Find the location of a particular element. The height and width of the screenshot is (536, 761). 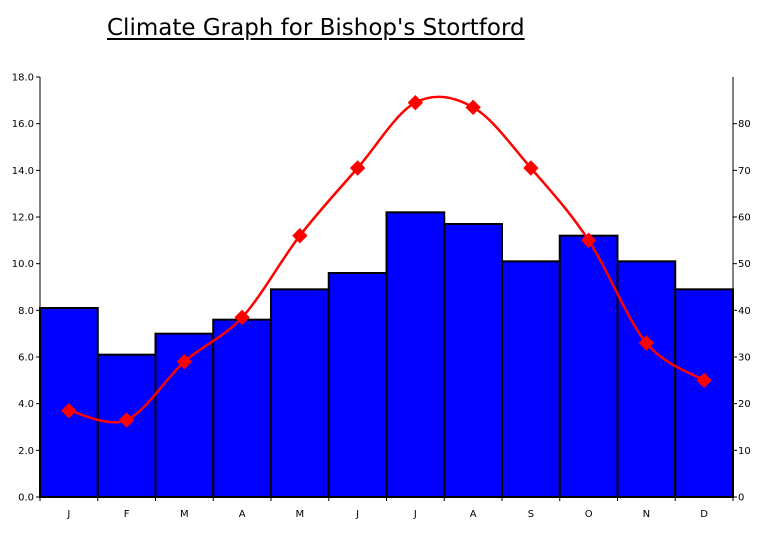

right-y-tick-label: 80 is located at coordinates (744, 124).